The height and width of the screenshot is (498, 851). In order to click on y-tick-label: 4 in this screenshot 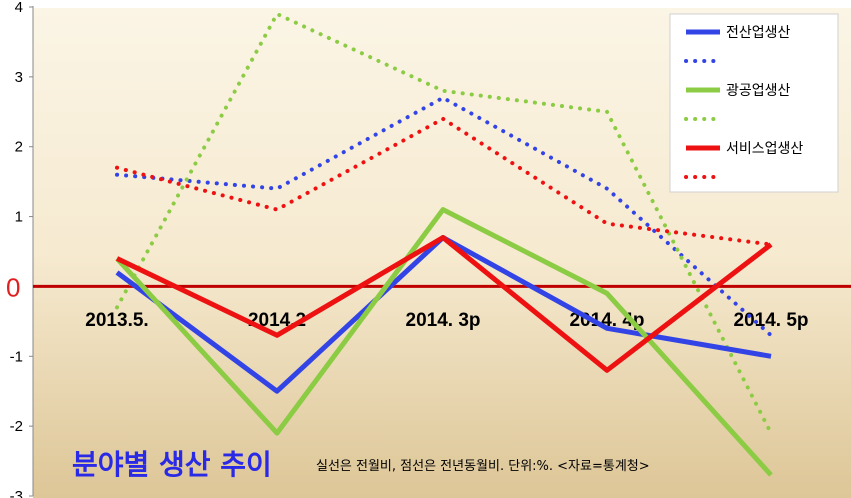, I will do `click(19, 8)`.